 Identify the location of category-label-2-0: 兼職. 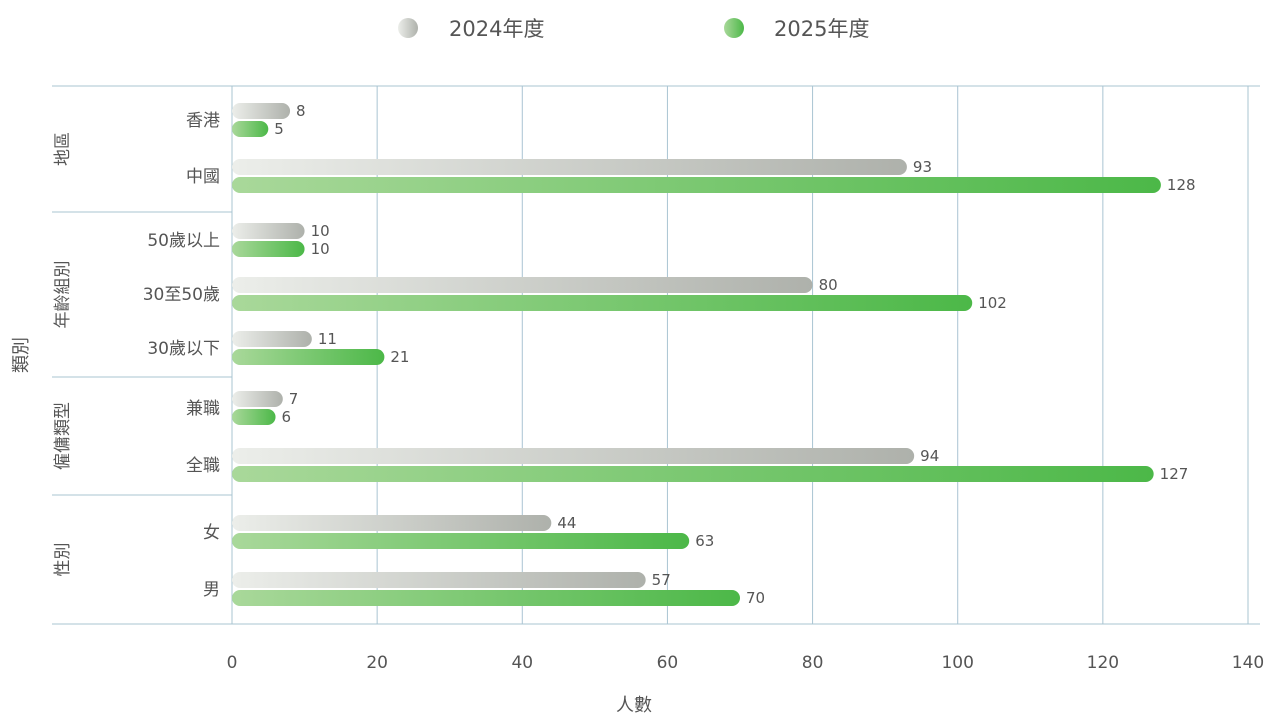
(203, 409).